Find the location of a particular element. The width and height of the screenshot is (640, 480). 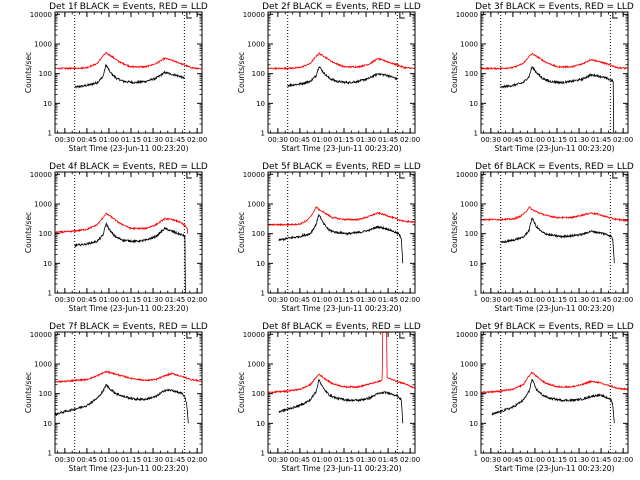

panel-title: Det 8f BLACK = Events, RED = LLD is located at coordinates (341, 327).